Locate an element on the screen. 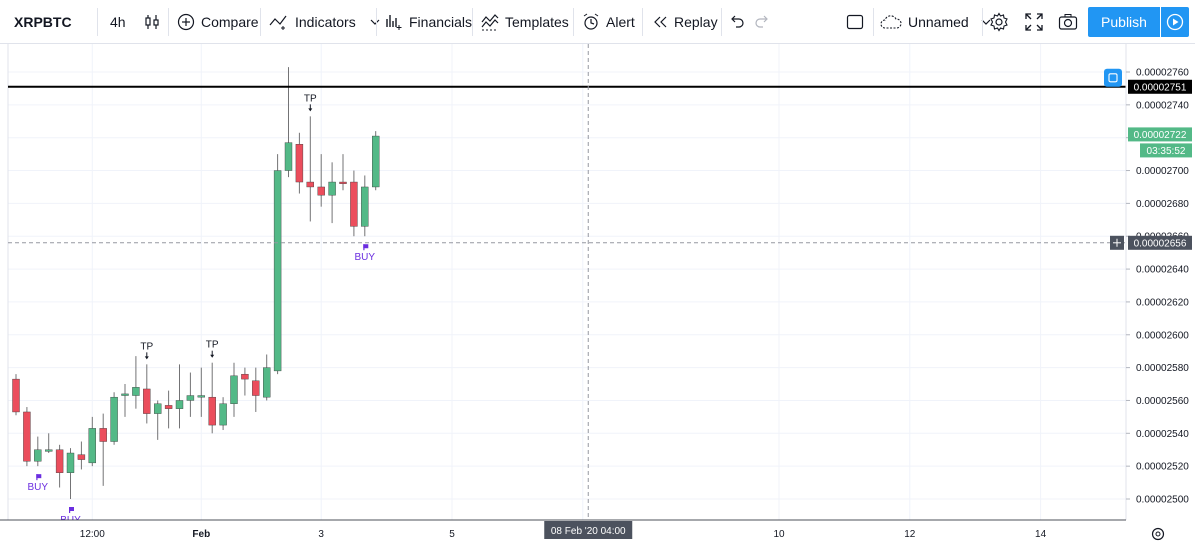 This screenshot has width=1195, height=553. publish-menu-button is located at coordinates (1175, 22).